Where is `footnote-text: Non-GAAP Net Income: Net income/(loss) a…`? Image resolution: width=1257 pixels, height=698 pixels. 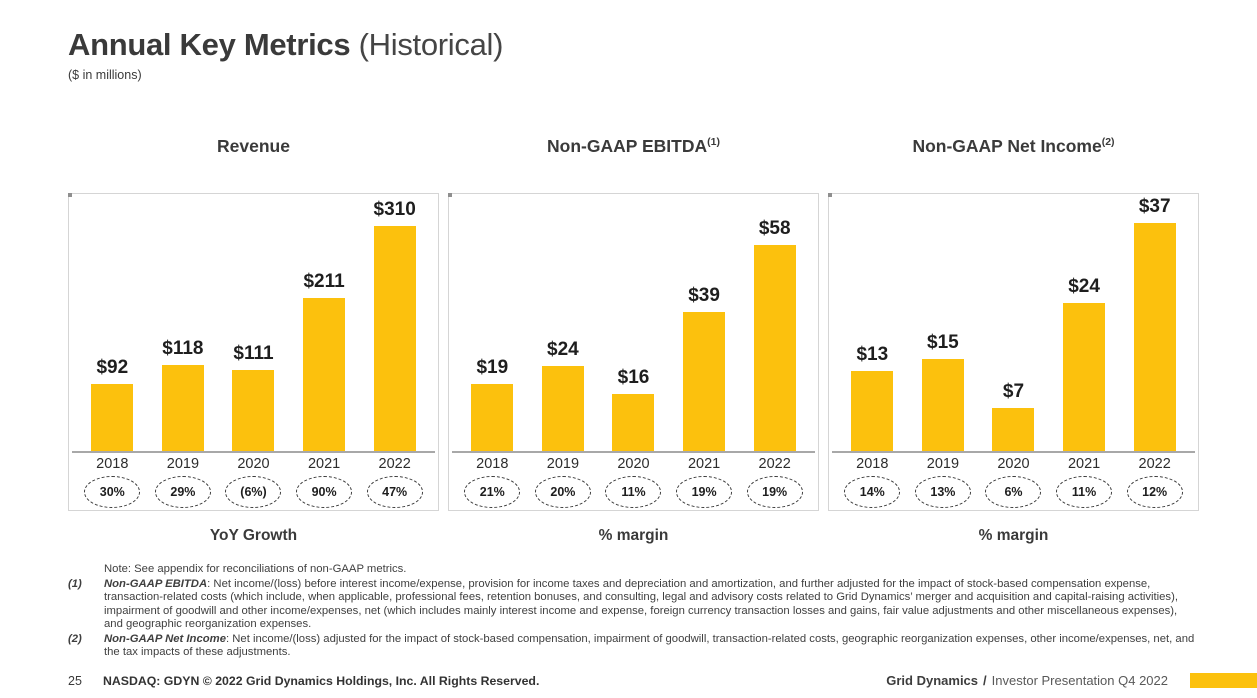
footnote-text: Non-GAAP Net Income: Net income/(loss) a… is located at coordinates (651, 646).